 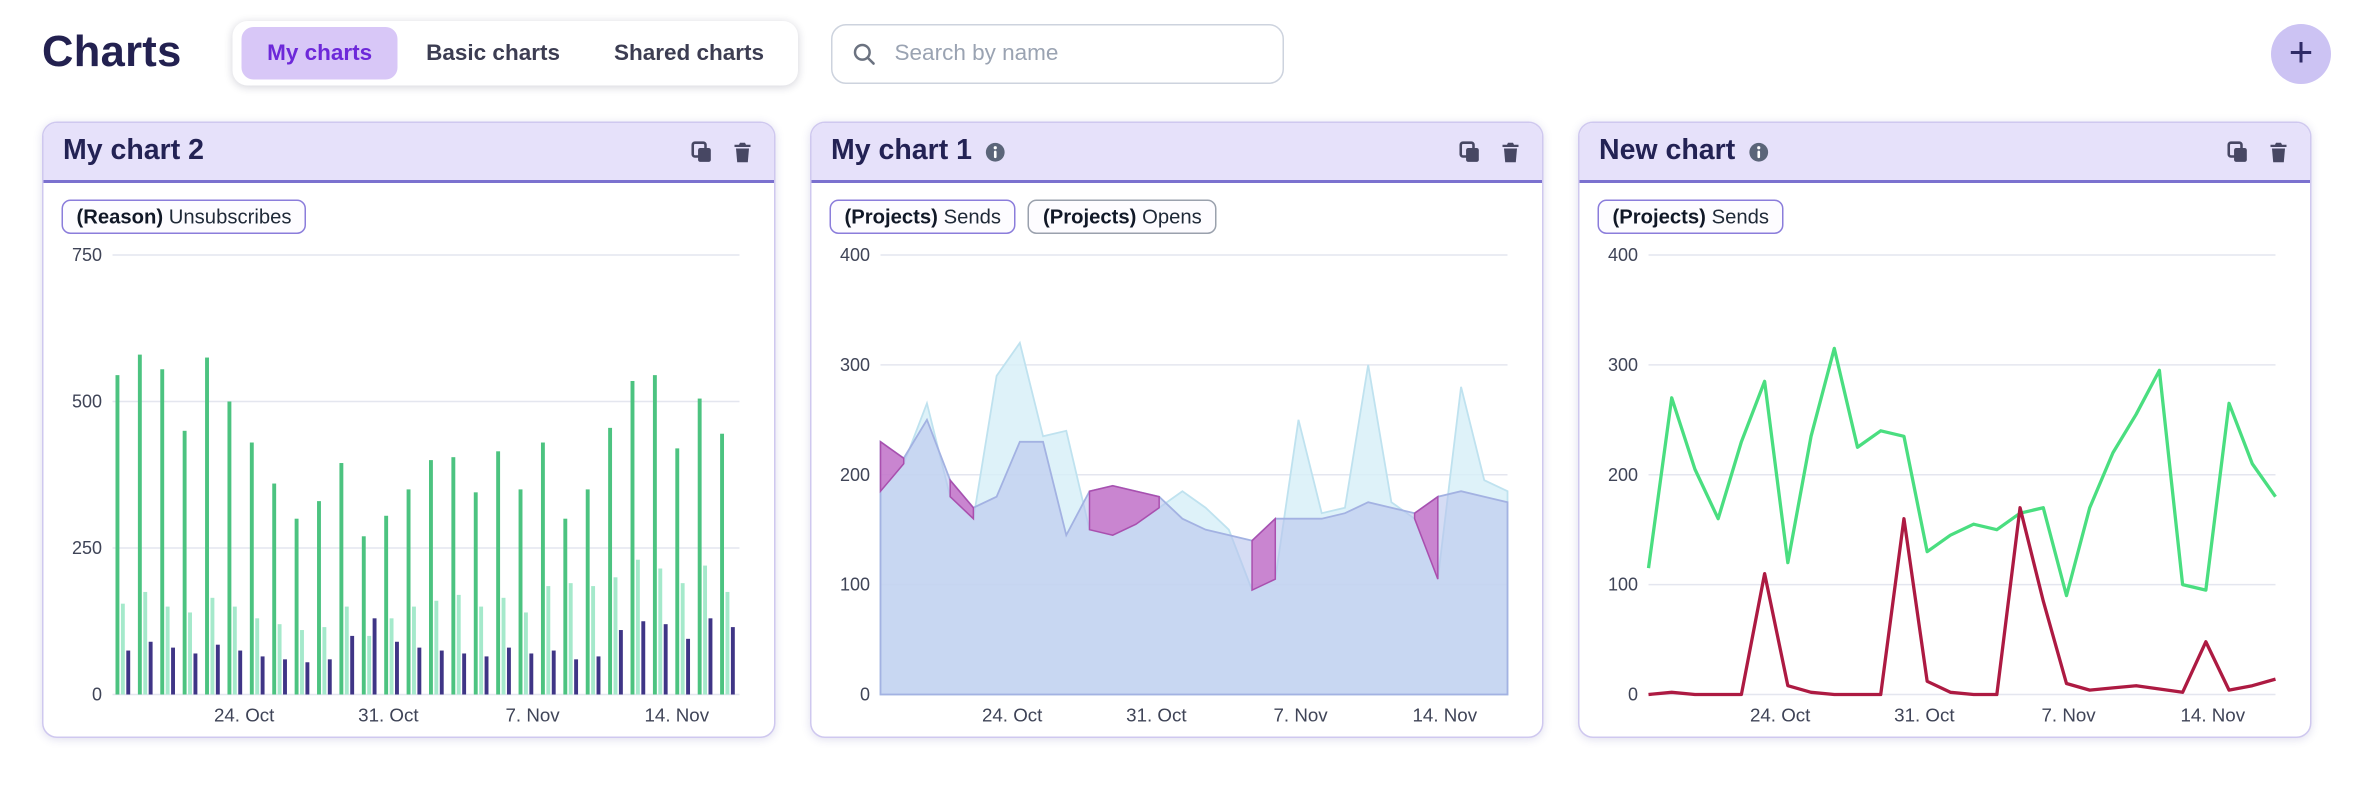 I want to click on page-title: Charts, so click(x=112, y=52).